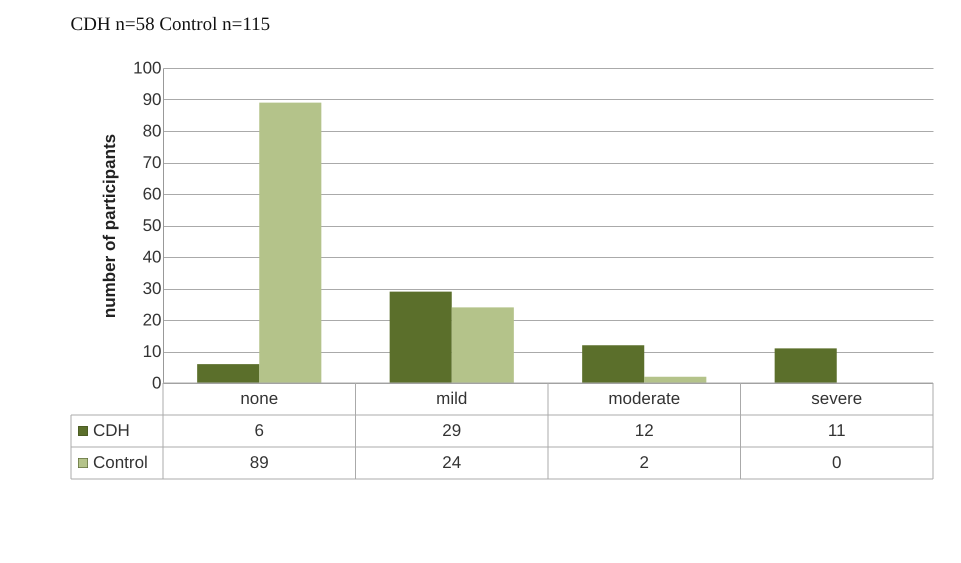 The height and width of the screenshot is (563, 961). I want to click on x-tick-label: mild, so click(452, 398).